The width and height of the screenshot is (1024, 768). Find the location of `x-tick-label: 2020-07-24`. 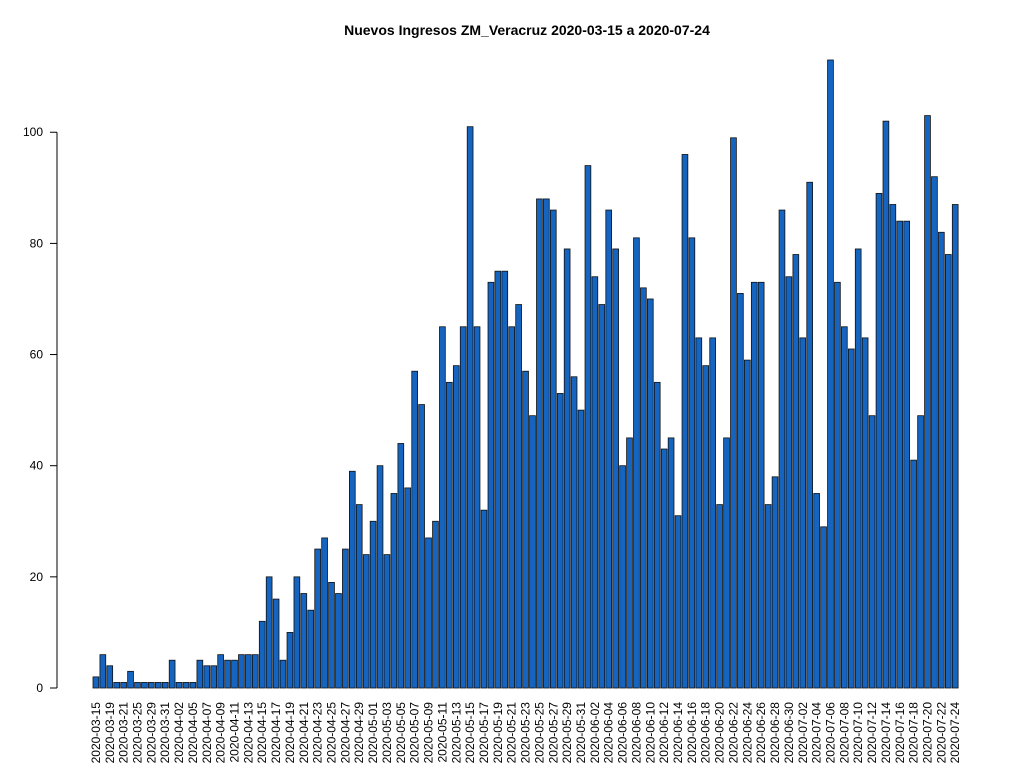

x-tick-label: 2020-07-24 is located at coordinates (955, 733).